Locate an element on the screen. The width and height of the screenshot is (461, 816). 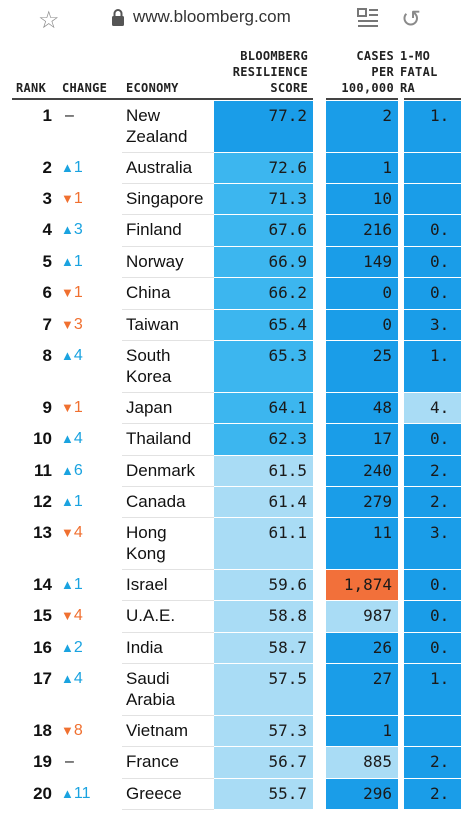
fatality-cell: 3. is located at coordinates (432, 543).